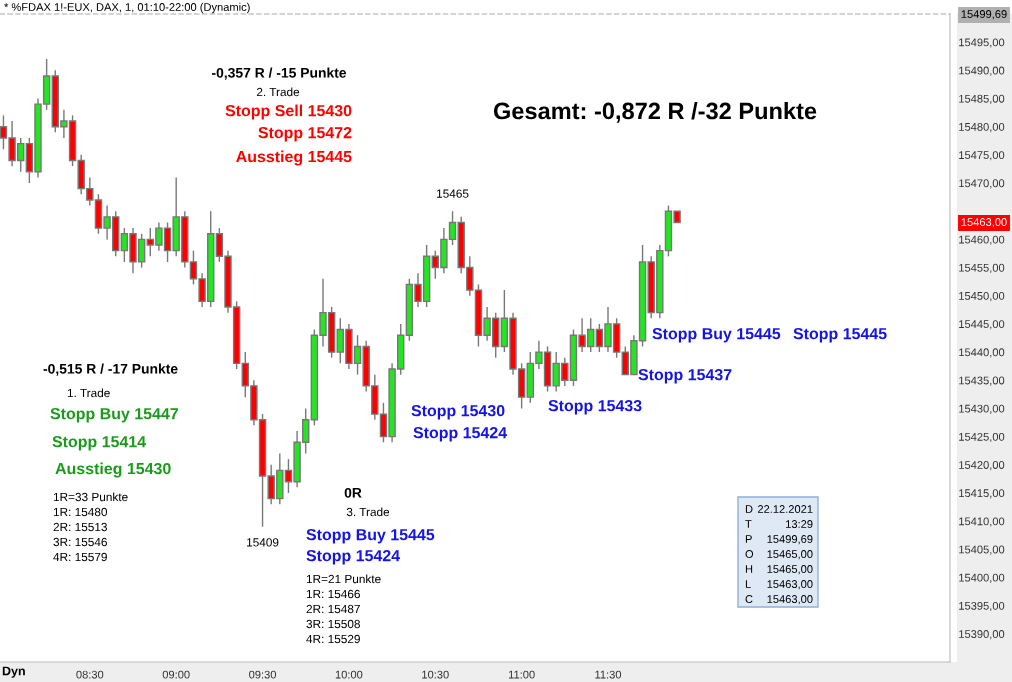 This screenshot has width=1012, height=682. I want to click on text: 15463,00, so click(984, 223).